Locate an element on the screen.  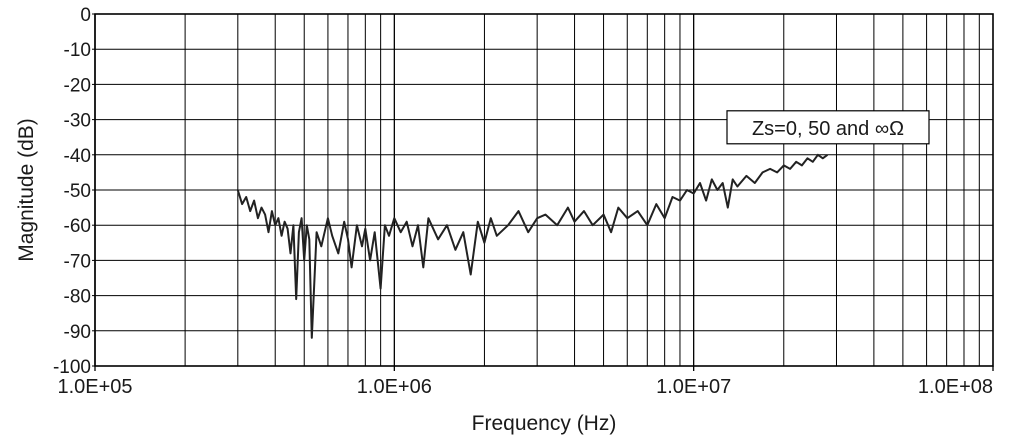
x-tick-label: 1.0E+06 is located at coordinates (394, 387).